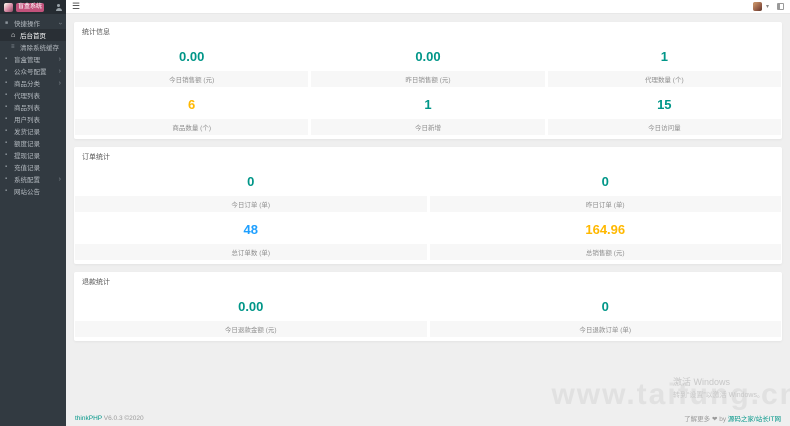  Describe the element at coordinates (33, 35) in the screenshot. I see `sidebar-item-home: 后台首页` at that location.